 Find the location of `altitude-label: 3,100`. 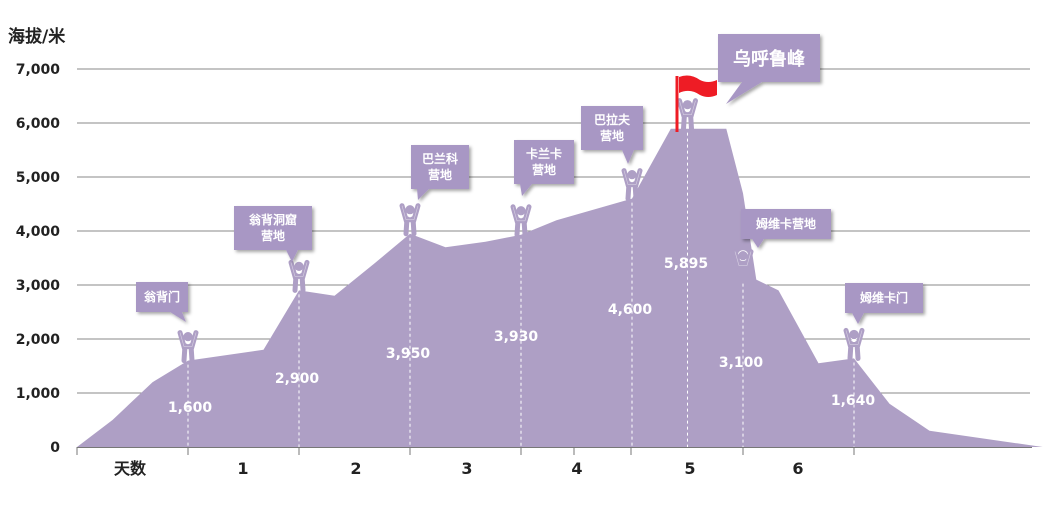

altitude-label: 3,100 is located at coordinates (741, 363).